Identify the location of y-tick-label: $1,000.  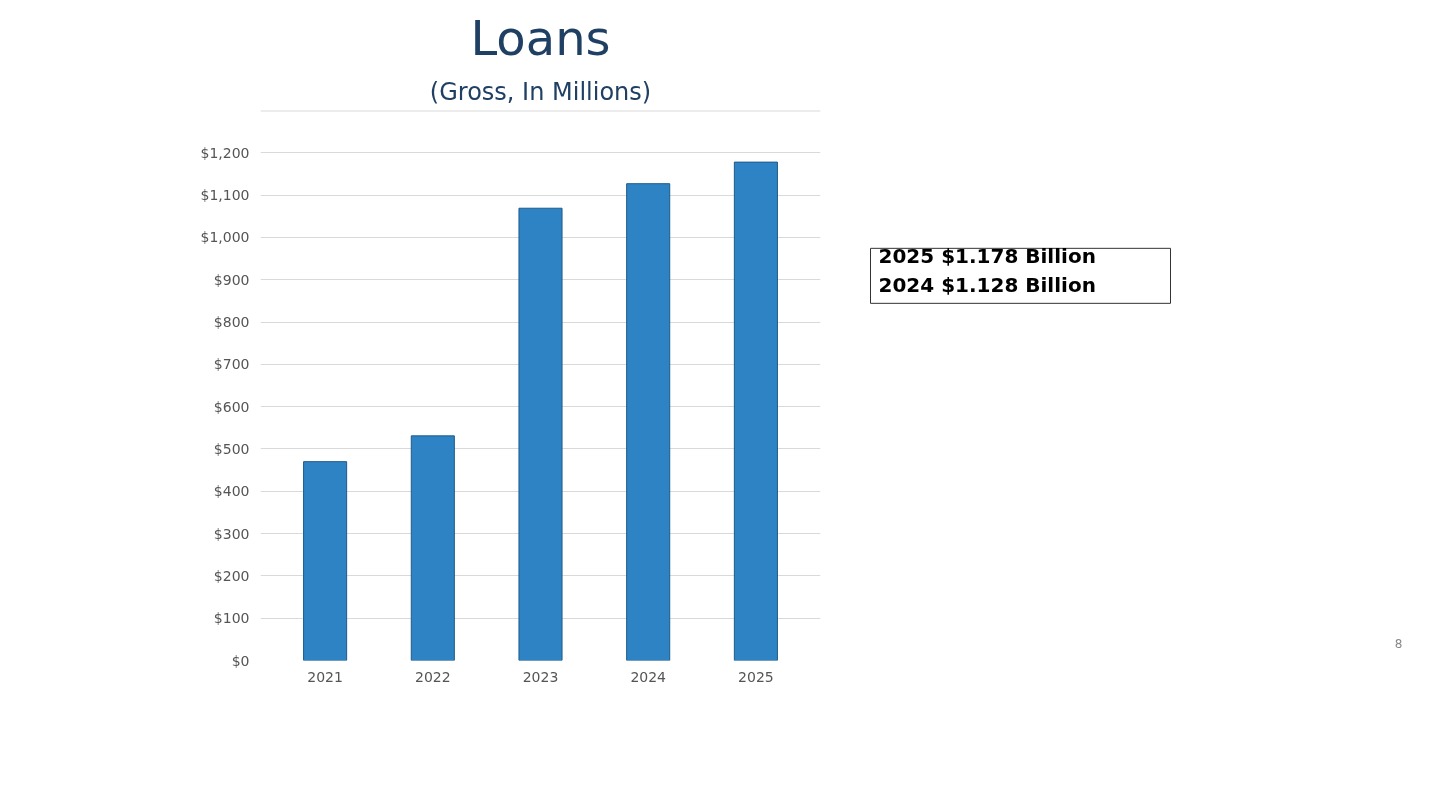
(225, 237).